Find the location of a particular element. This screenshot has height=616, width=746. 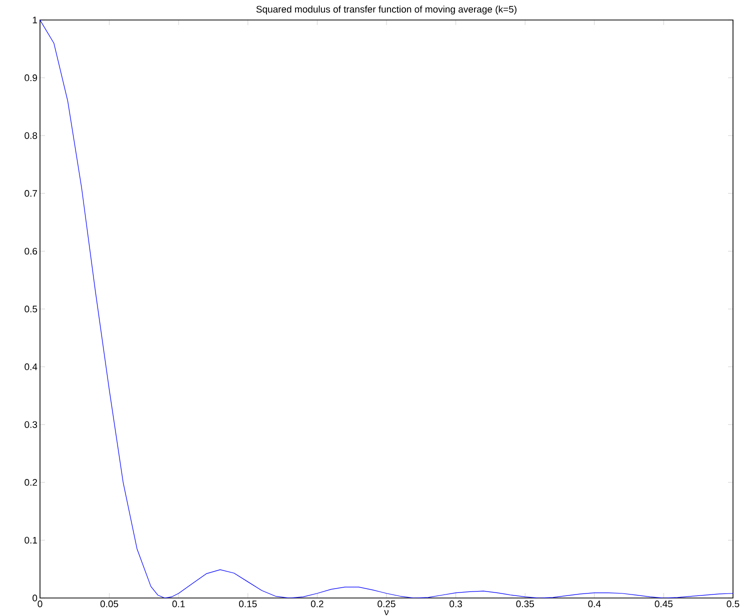

y-tick-label: 0.3 is located at coordinates (31, 424).